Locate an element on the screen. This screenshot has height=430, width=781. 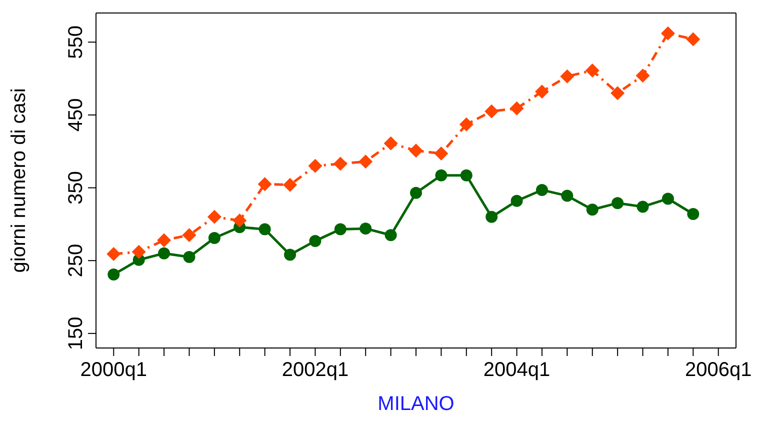
x-axis-title: MILANO is located at coordinates (416, 404).